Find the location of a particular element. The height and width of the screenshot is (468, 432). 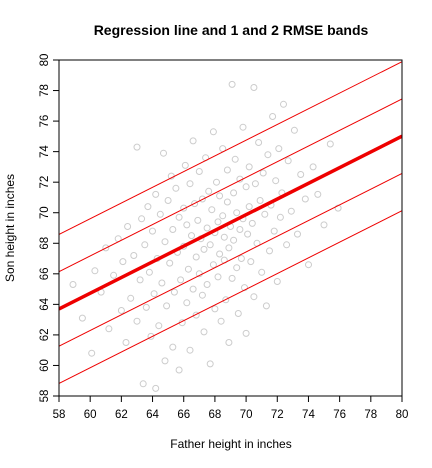

x-tick-label: 60 is located at coordinates (90, 415).